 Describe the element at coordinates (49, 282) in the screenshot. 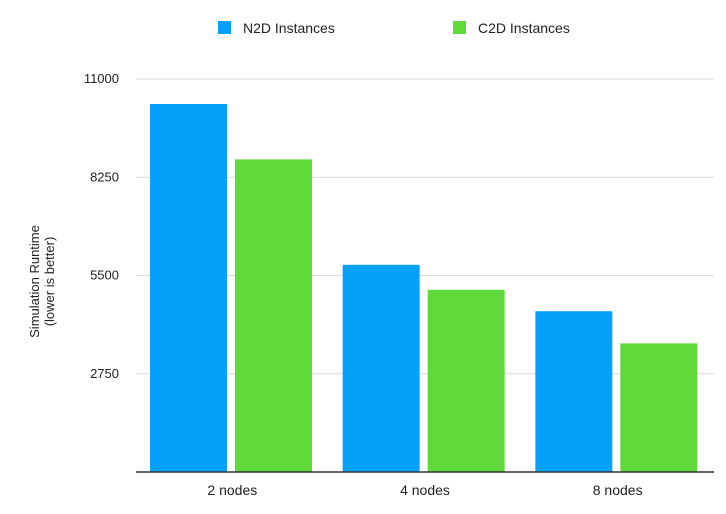

I see `y-axis-title-line: (lower is better)` at that location.